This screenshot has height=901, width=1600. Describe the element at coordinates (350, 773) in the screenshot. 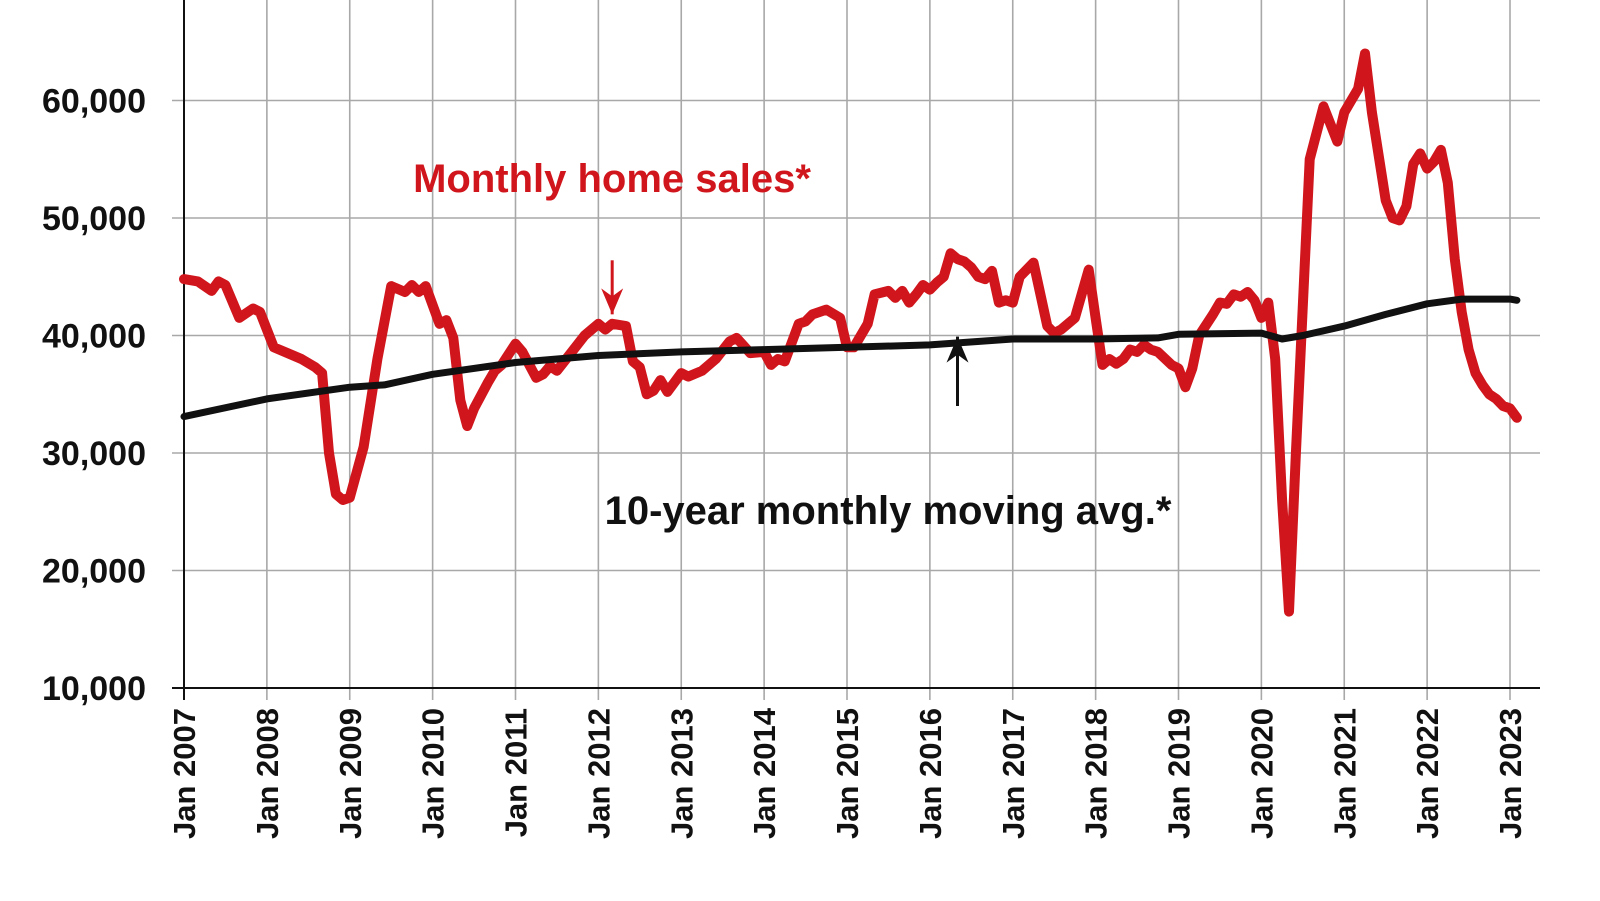

I see `x-tick-label: Jan 2009` at that location.